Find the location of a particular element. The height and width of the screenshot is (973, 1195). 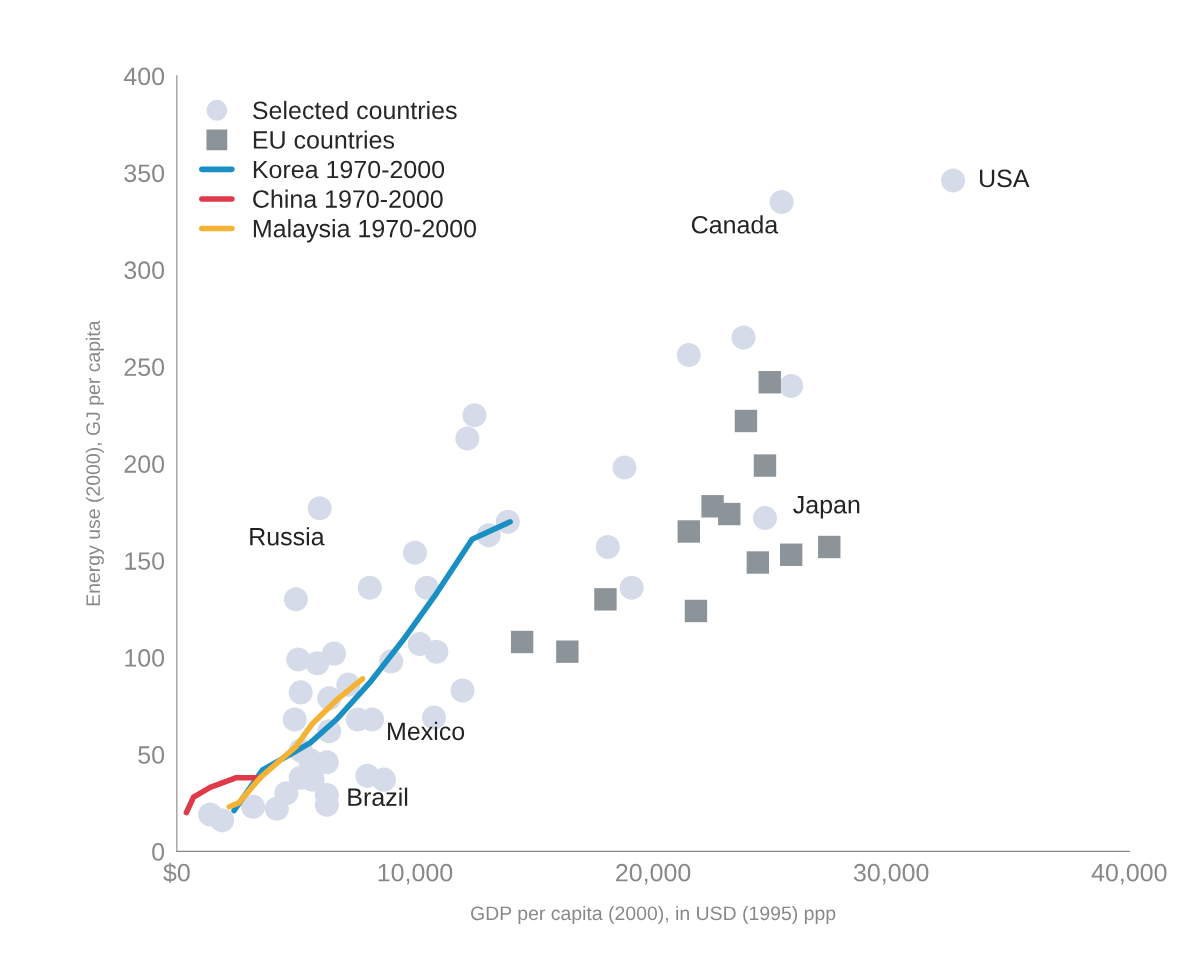

annotation: Canada is located at coordinates (735, 224).